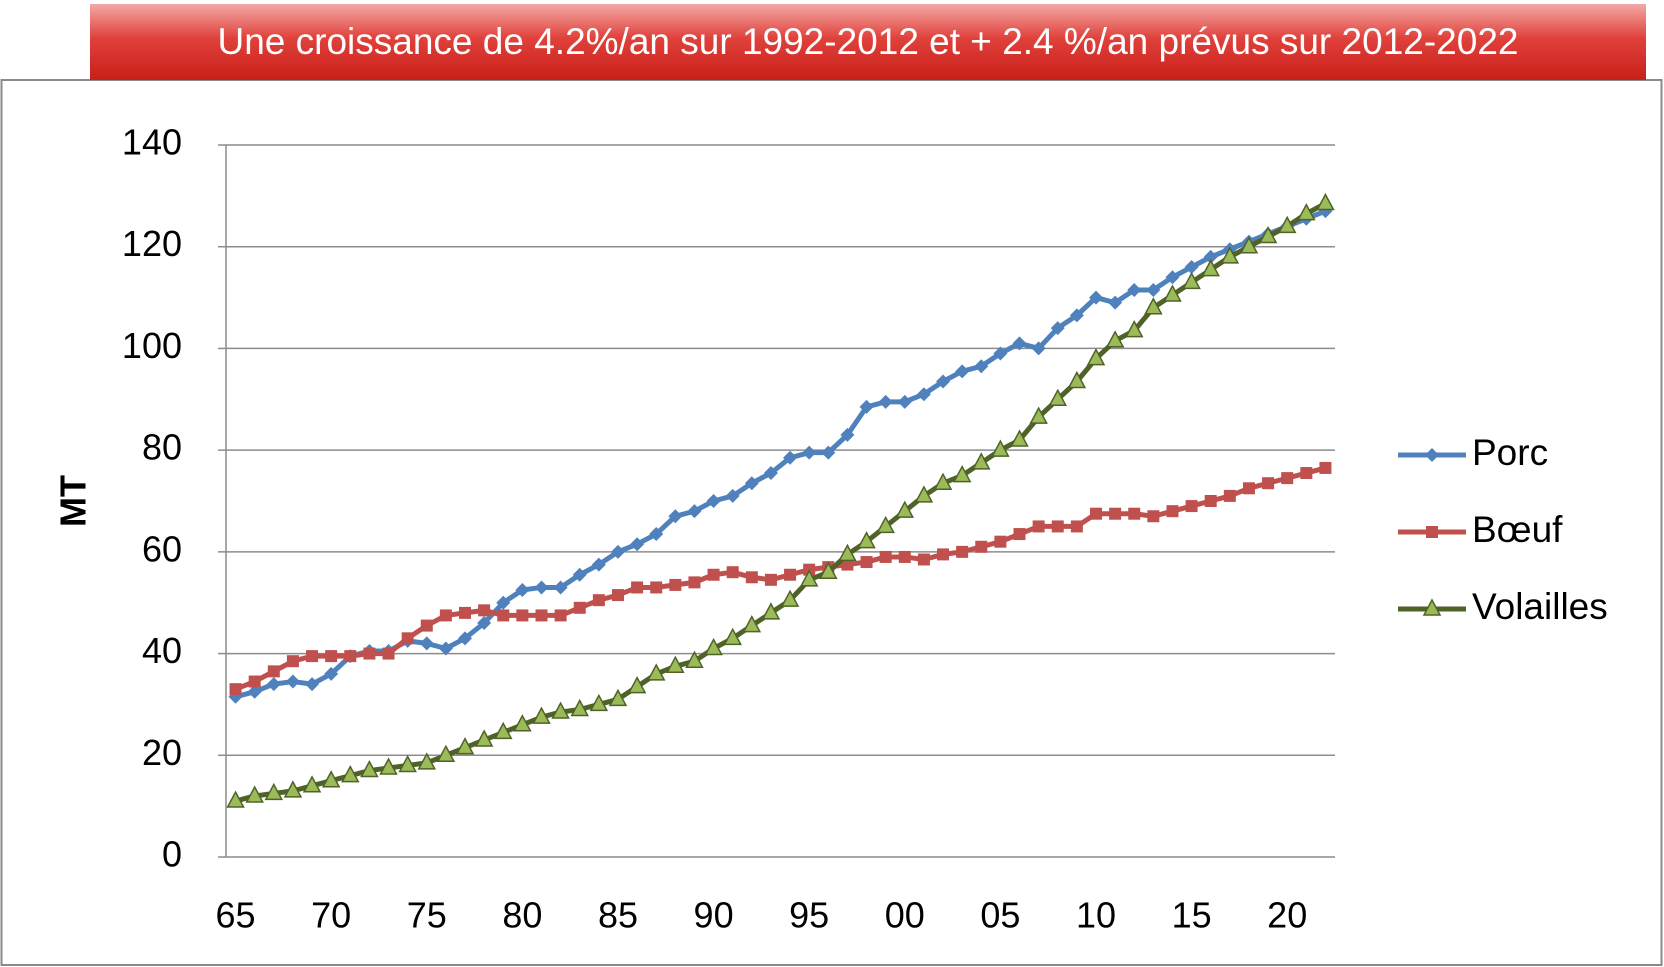 This screenshot has width=1664, height=967. I want to click on title-banner, so click(868, 42).